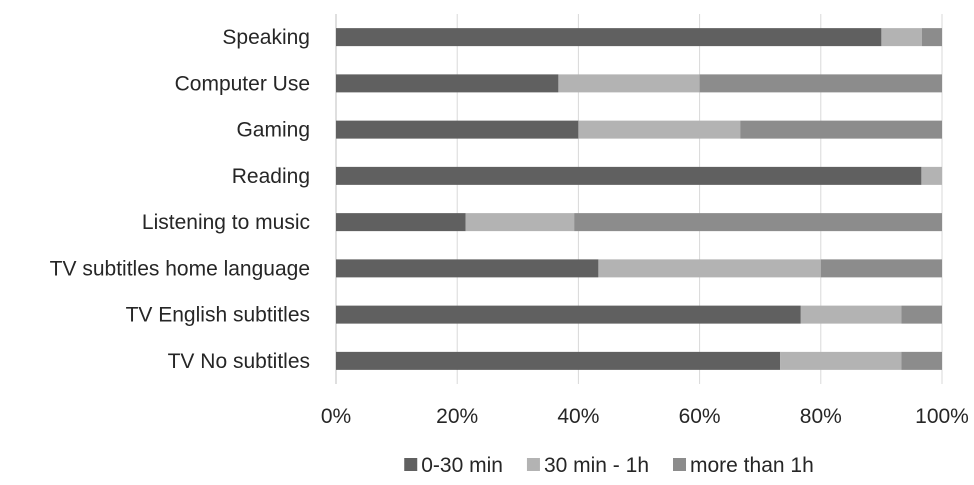 Image resolution: width=974 pixels, height=485 pixels. I want to click on legend: 0-30 min 30 min - 1h more than 1h, so click(609, 465).